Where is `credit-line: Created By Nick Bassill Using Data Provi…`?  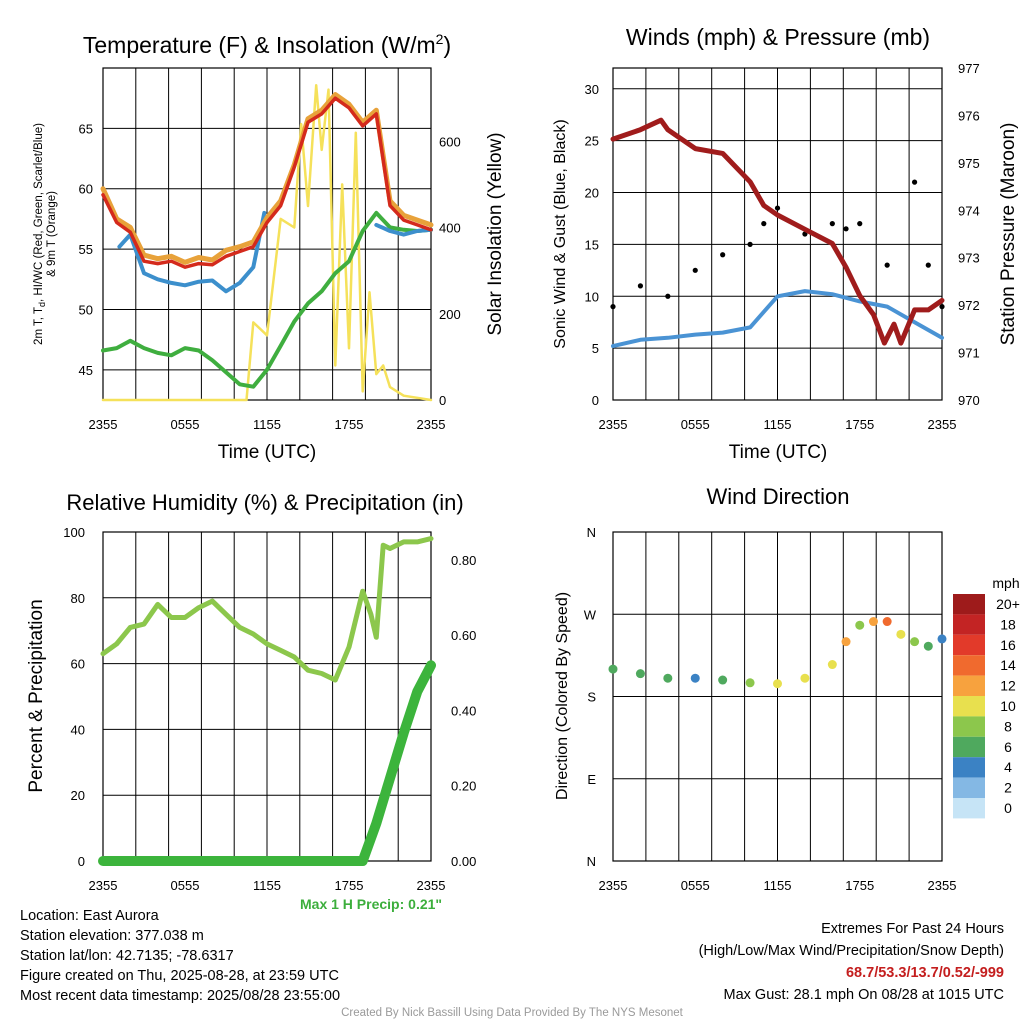
credit-line: Created By Nick Bassill Using Data Provi… is located at coordinates (512, 1013).